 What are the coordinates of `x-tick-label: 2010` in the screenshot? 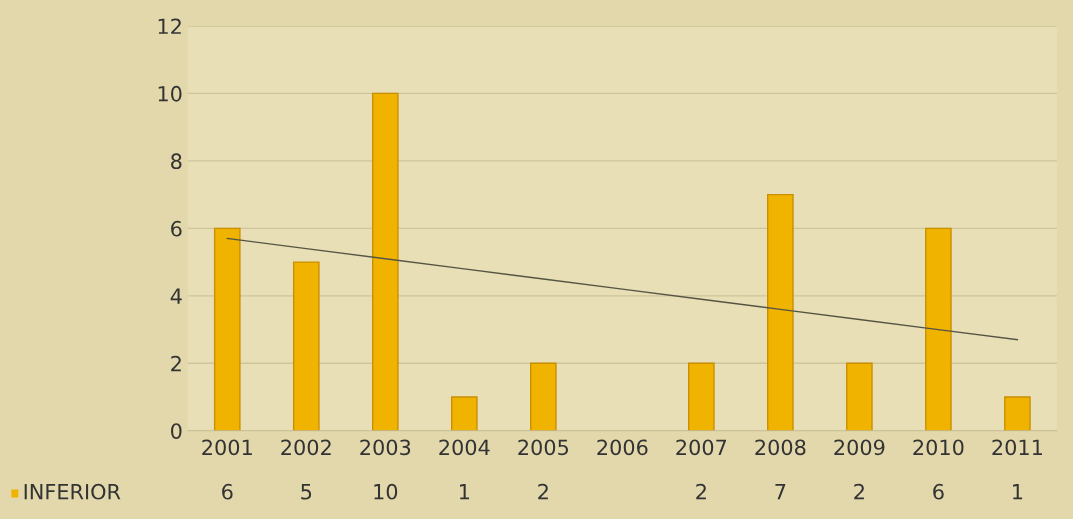 It's located at (938, 447).